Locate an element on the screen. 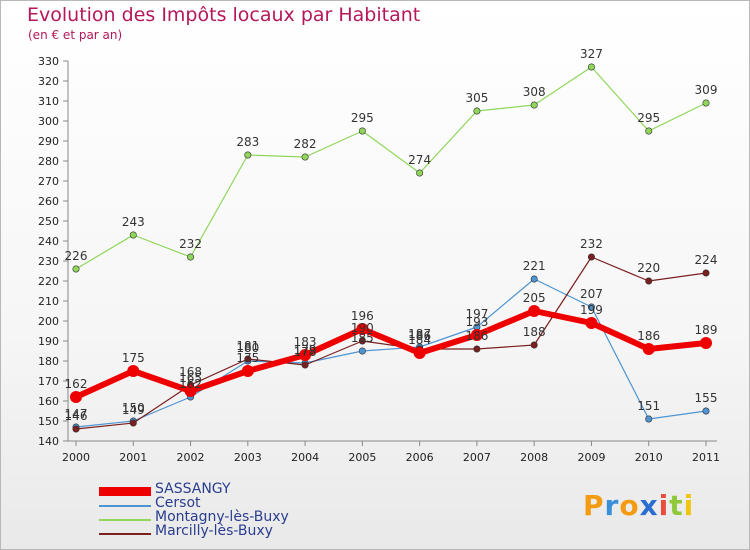  data-label: 179 is located at coordinates (305, 350).